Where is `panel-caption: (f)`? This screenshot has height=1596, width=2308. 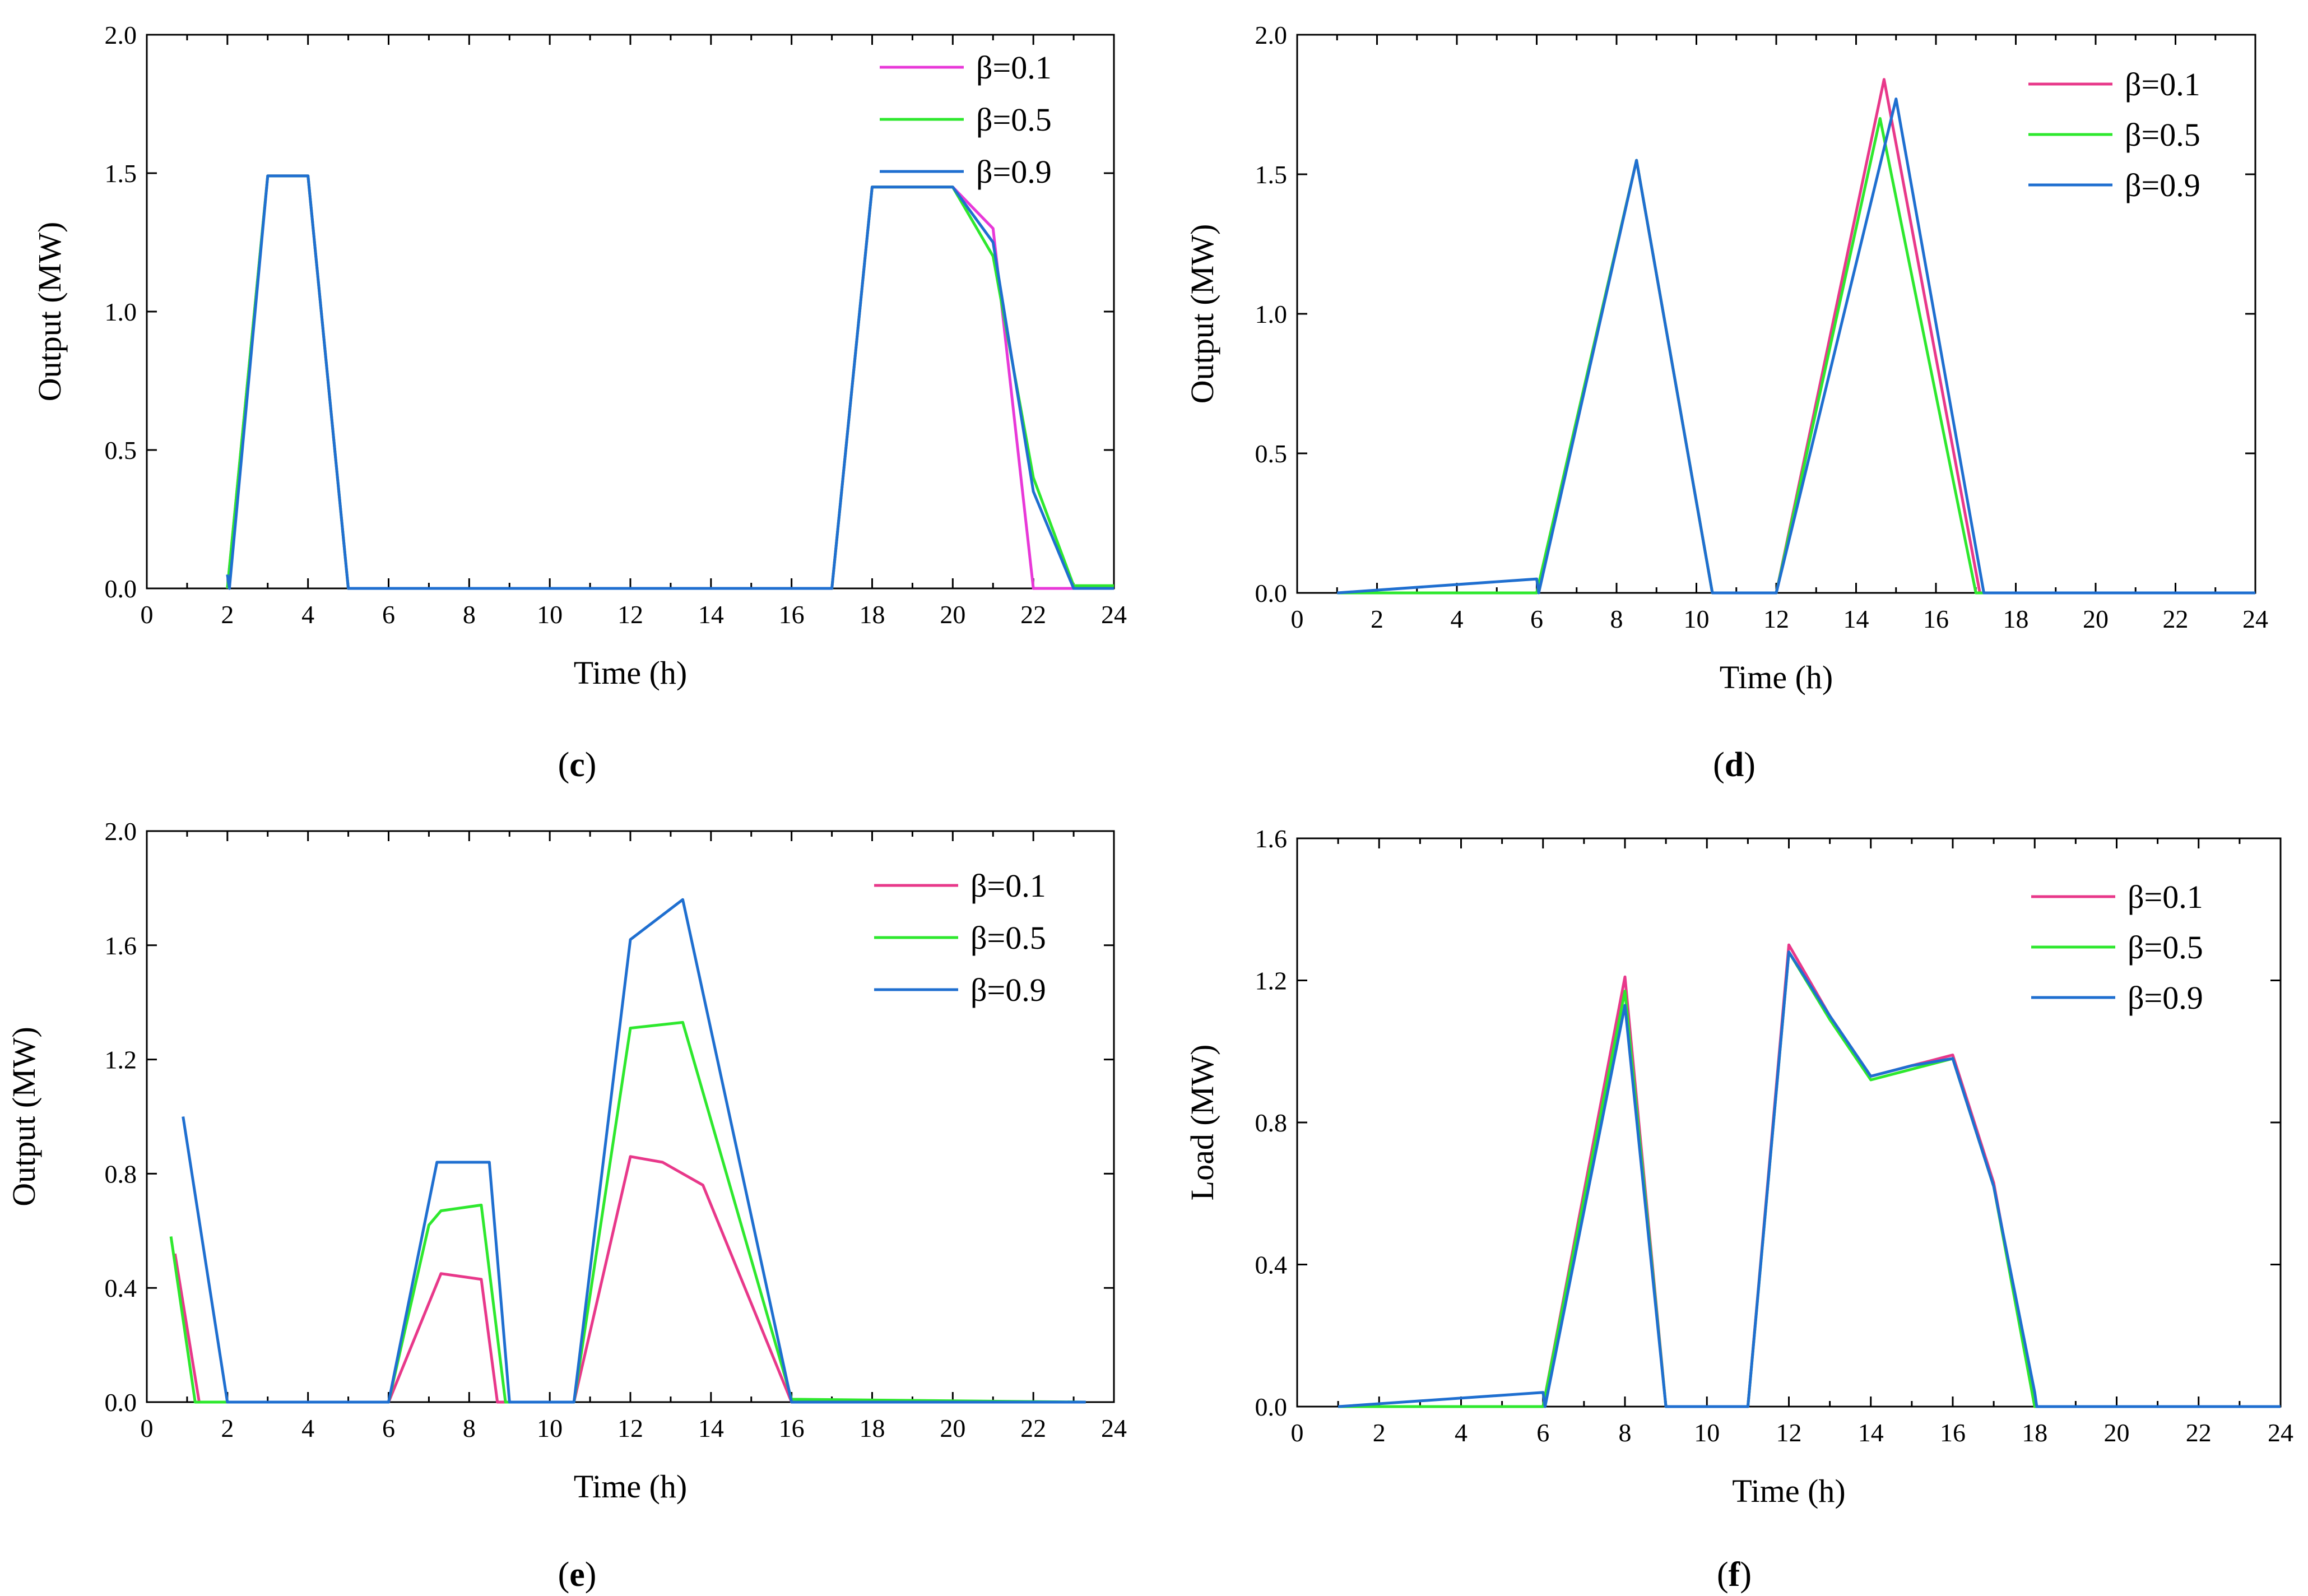 panel-caption: (f) is located at coordinates (1734, 1575).